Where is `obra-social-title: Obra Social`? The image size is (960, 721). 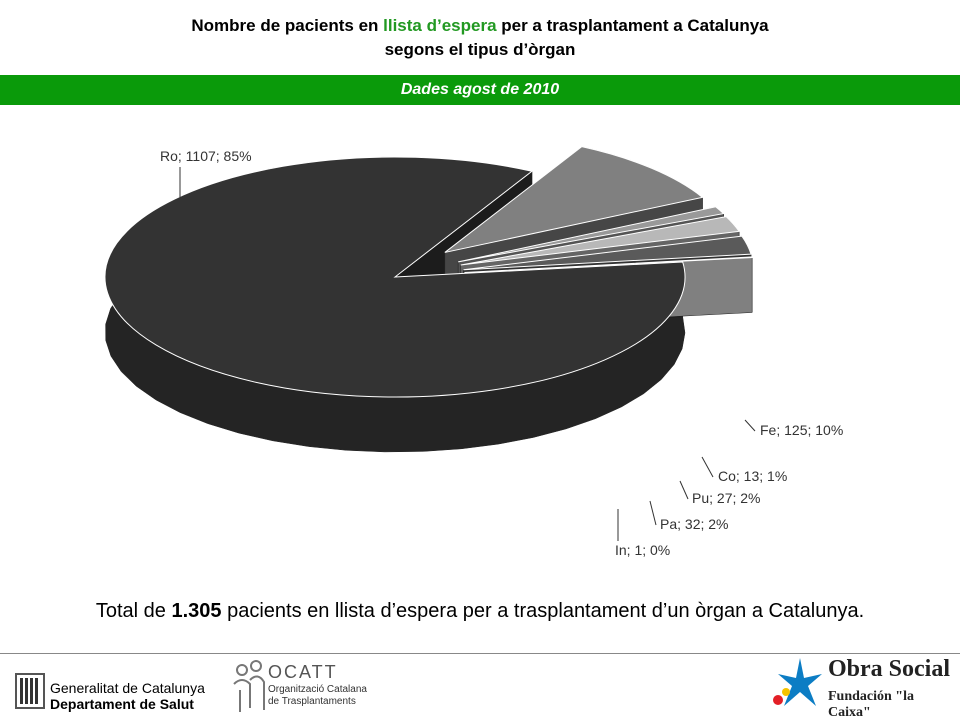 obra-social-title: Obra Social is located at coordinates (889, 669).